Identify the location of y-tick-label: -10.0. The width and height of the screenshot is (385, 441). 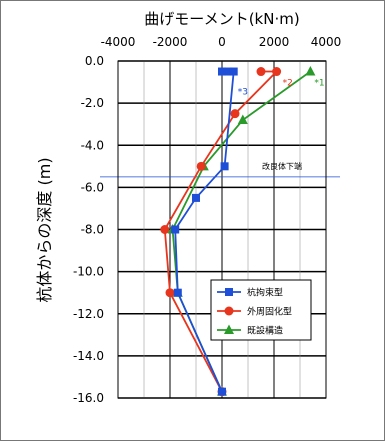
(88, 272).